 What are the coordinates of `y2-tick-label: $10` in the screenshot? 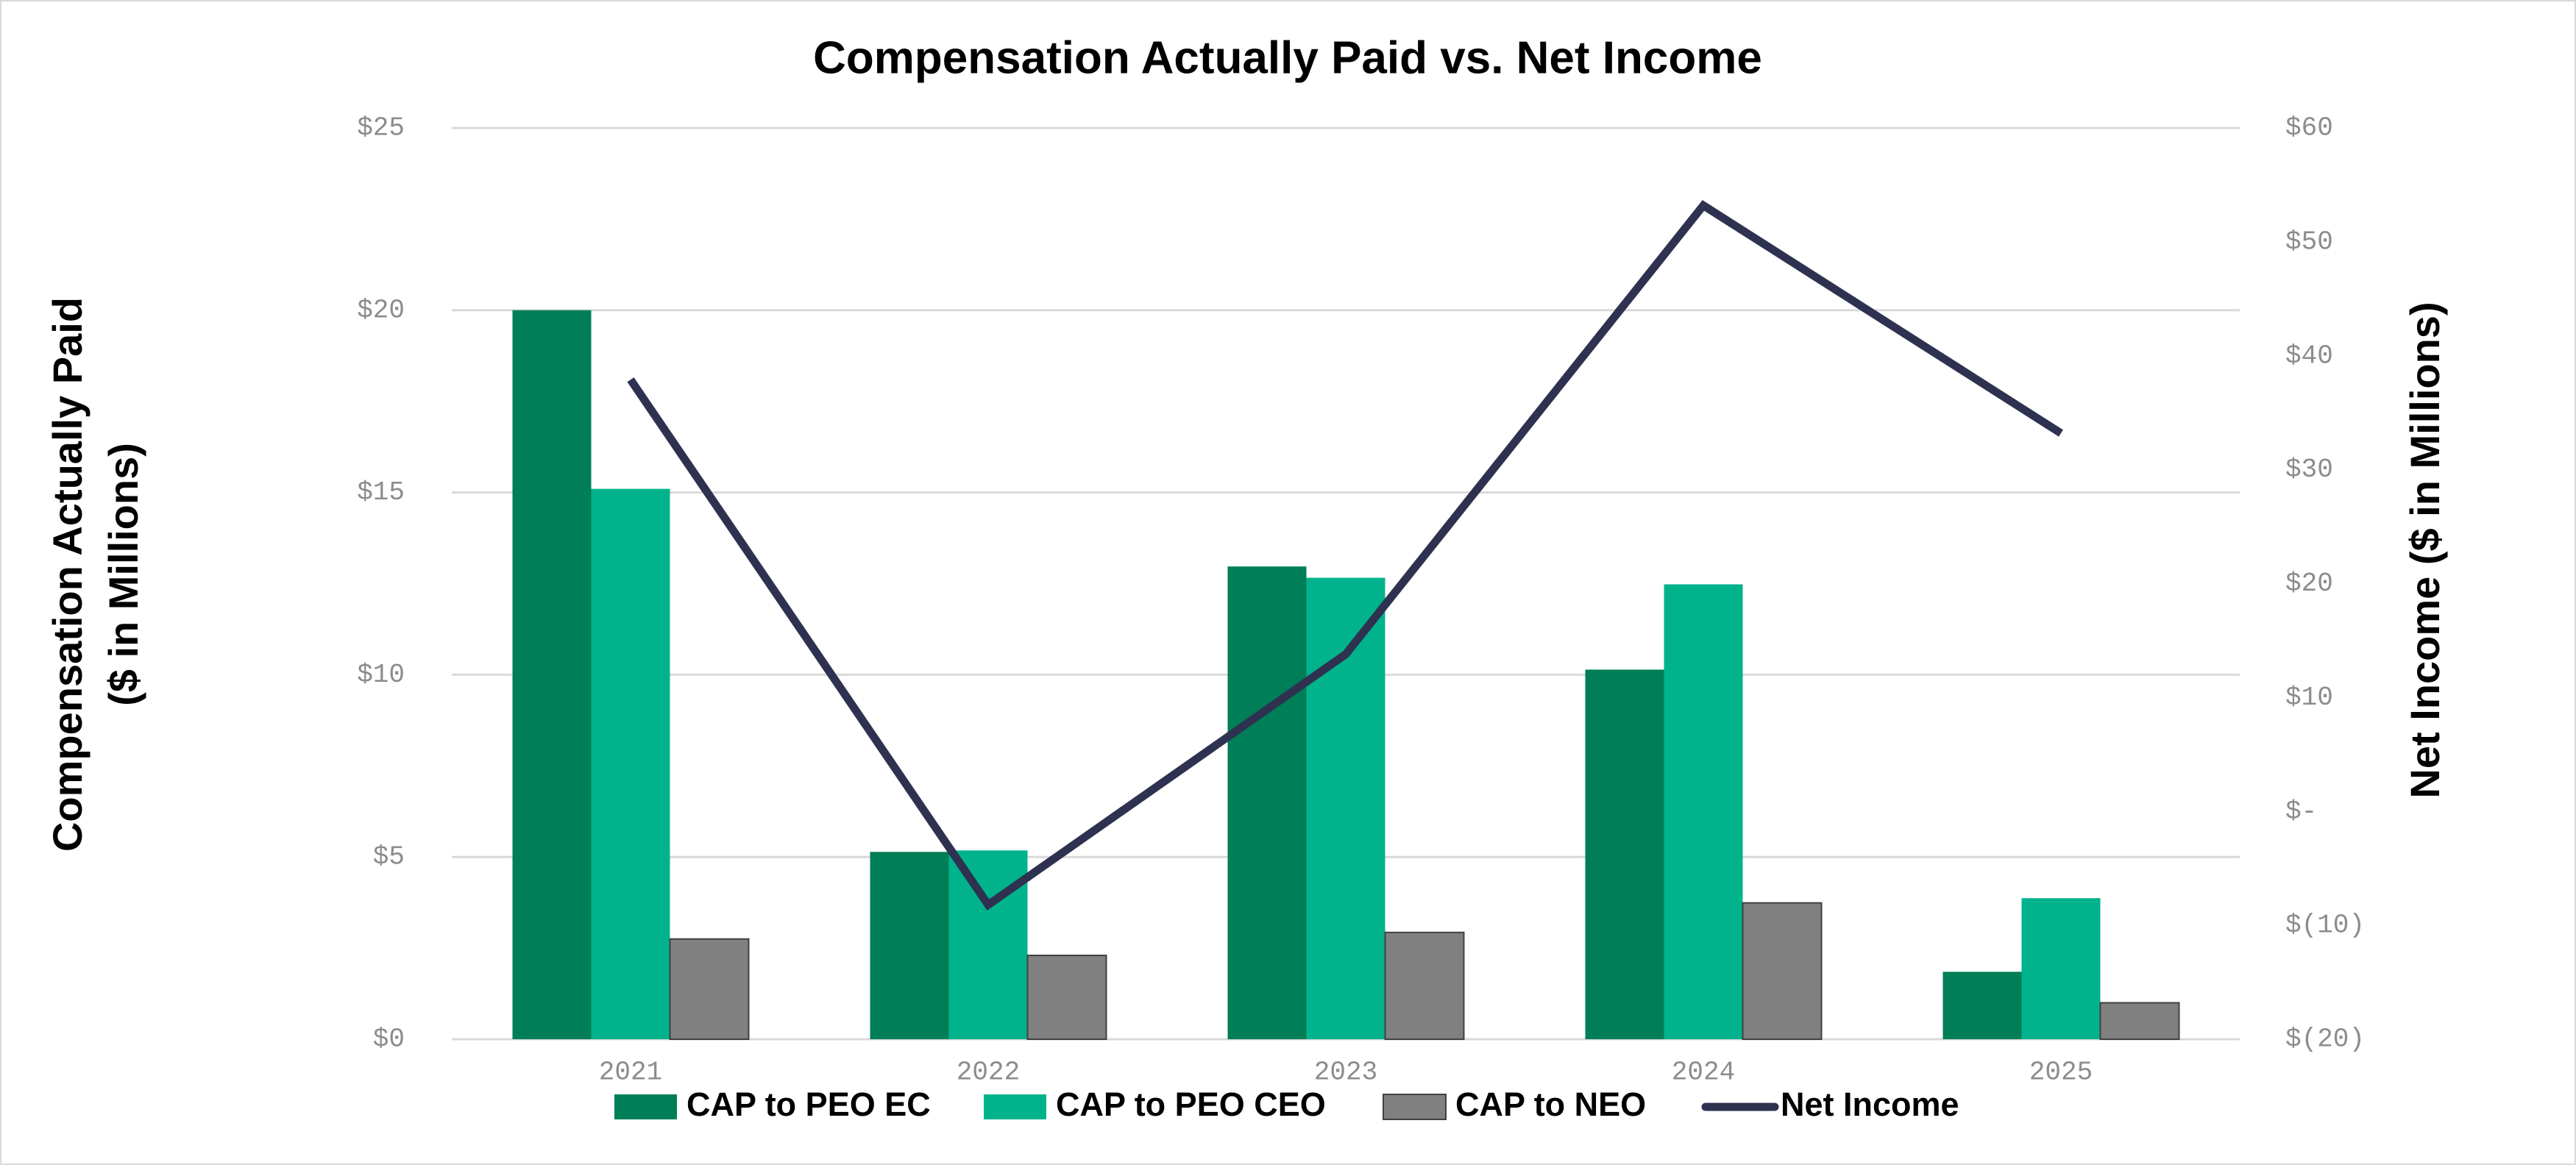 It's located at (2309, 698).